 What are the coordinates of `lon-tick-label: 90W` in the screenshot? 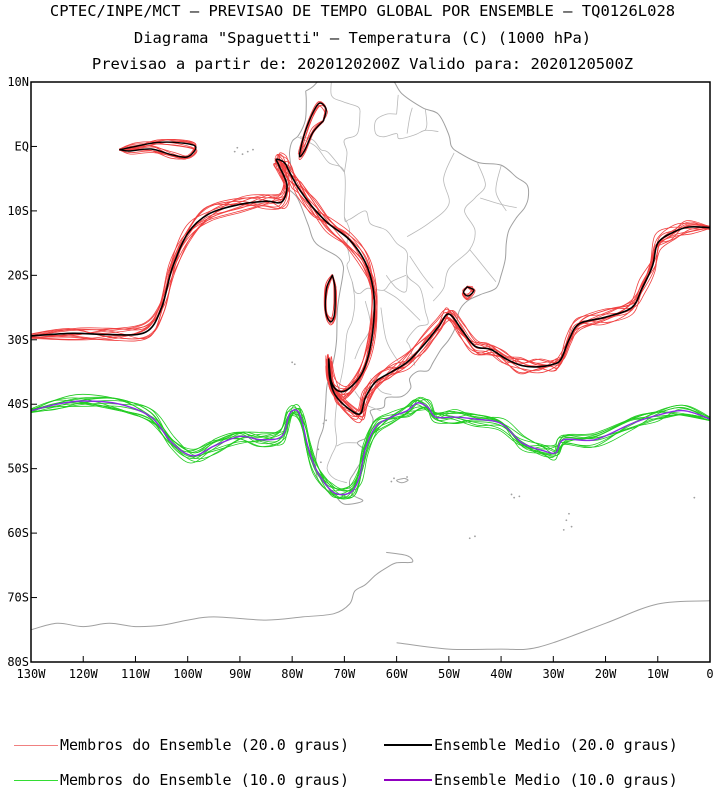 It's located at (240, 674).